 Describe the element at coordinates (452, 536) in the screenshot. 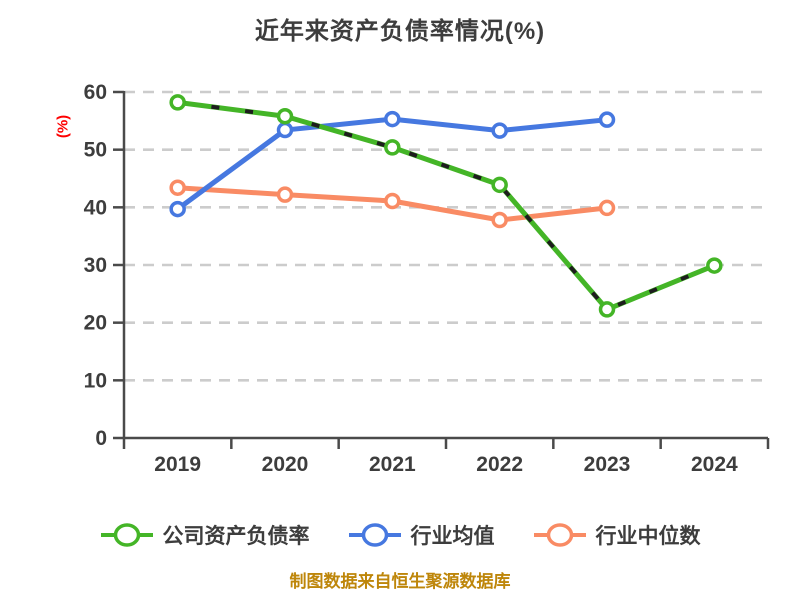

I see `legend-label-industry-mean: 行业均值` at that location.